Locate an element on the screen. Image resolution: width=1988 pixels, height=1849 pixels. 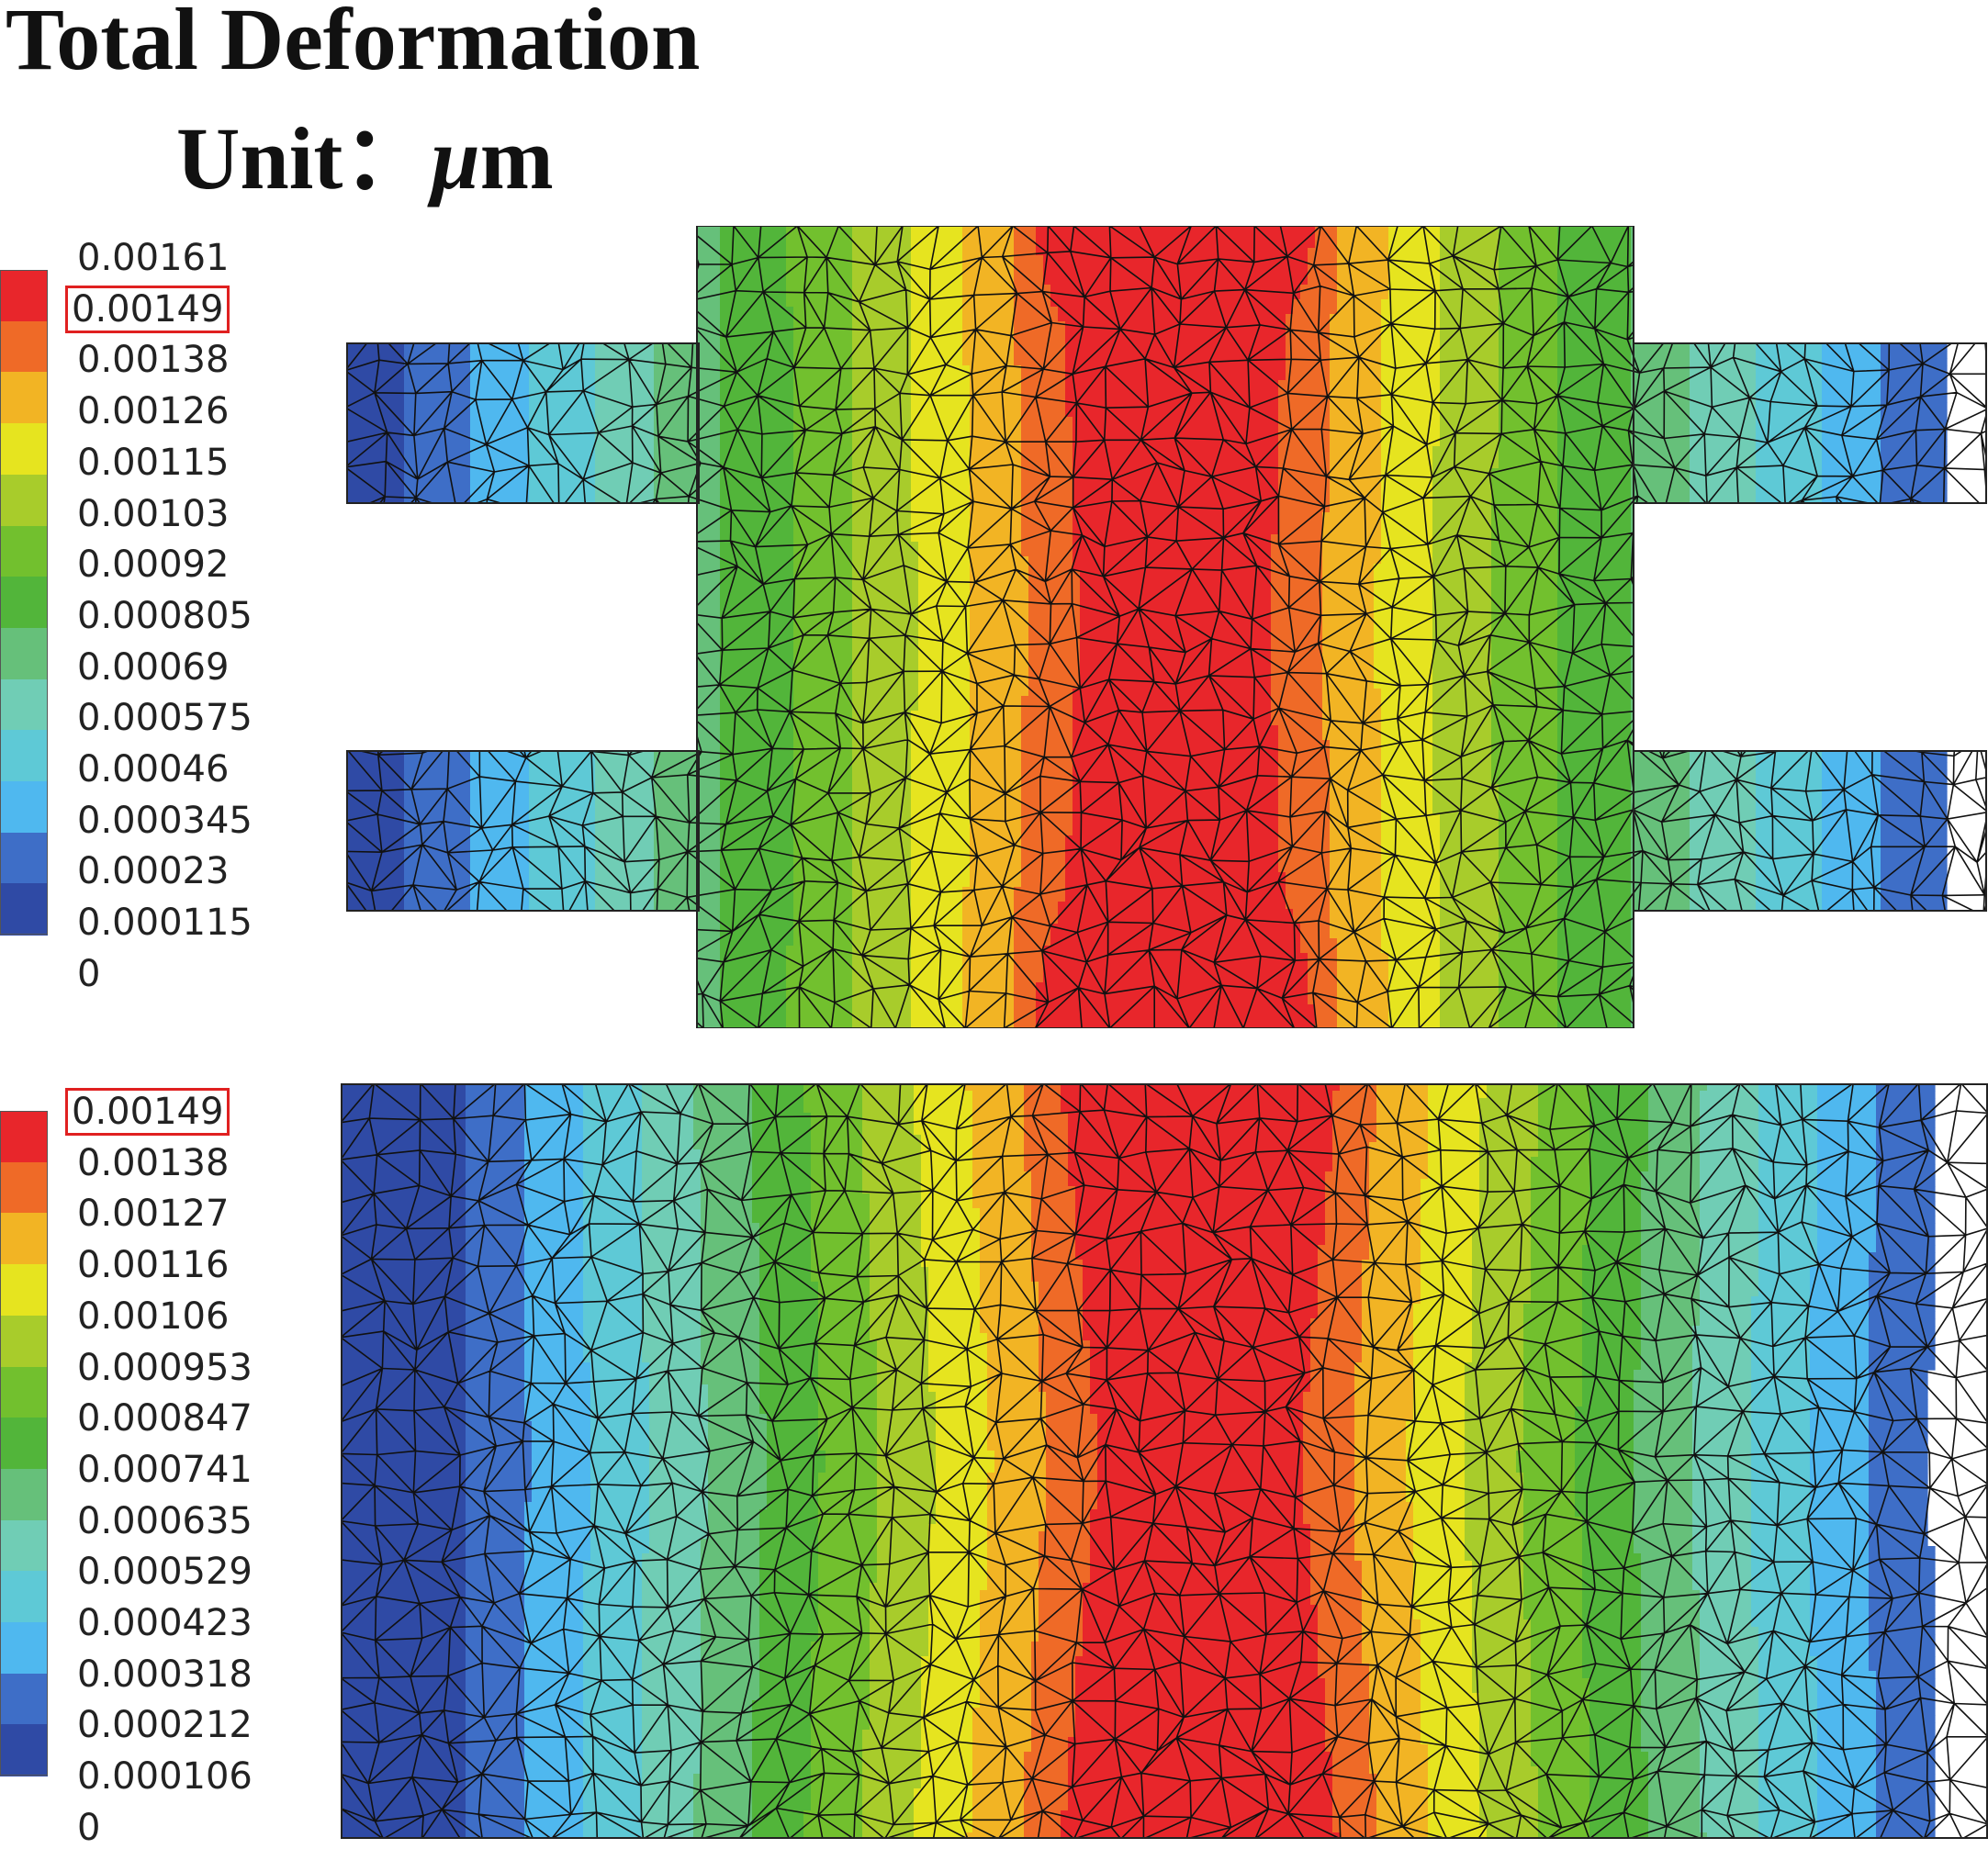
legend-tick-label: 0.00116 is located at coordinates (153, 1265).